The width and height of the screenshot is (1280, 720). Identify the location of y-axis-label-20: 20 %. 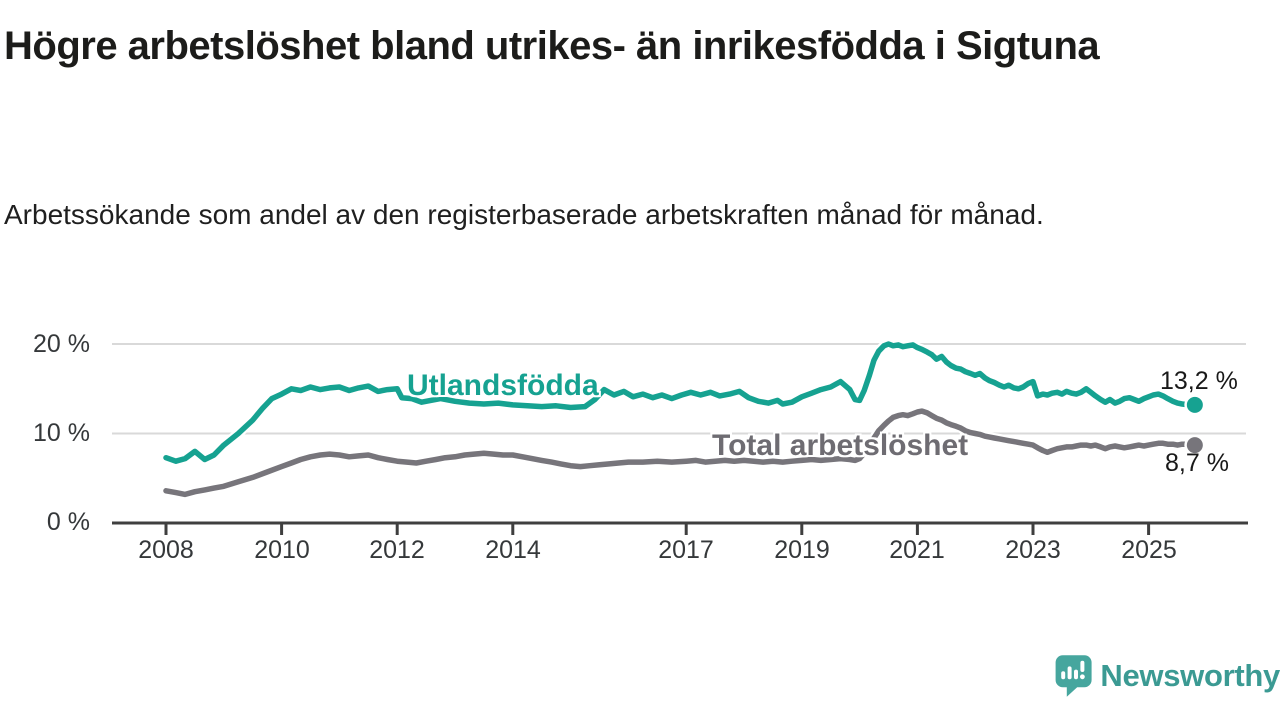
(61, 344).